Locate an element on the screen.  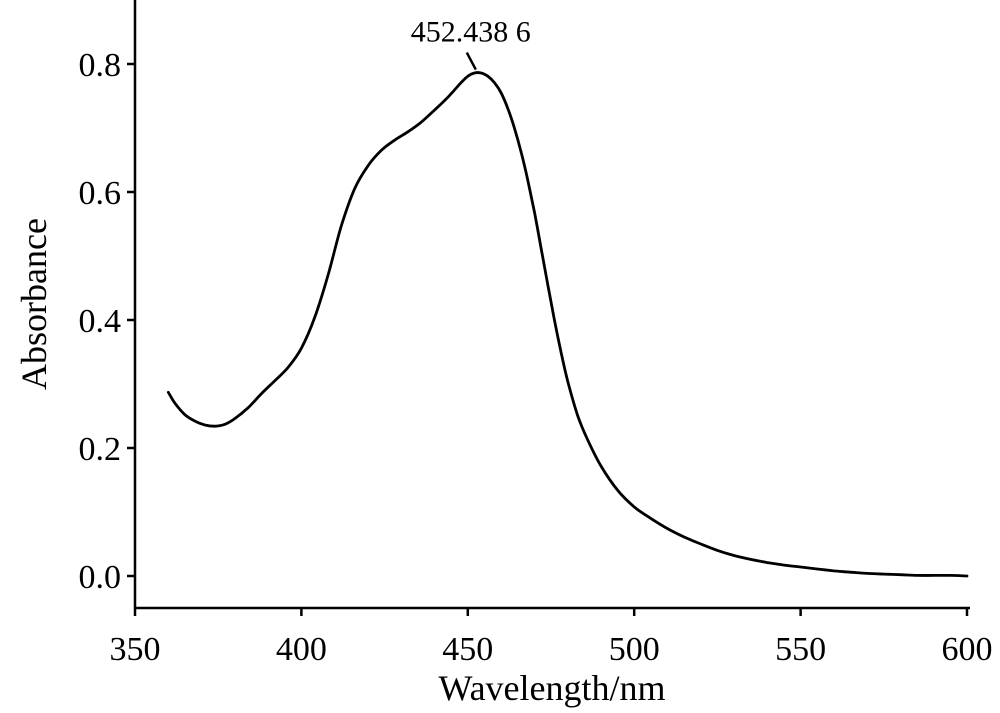
peak-annotation-leader is located at coordinates (471, 61).